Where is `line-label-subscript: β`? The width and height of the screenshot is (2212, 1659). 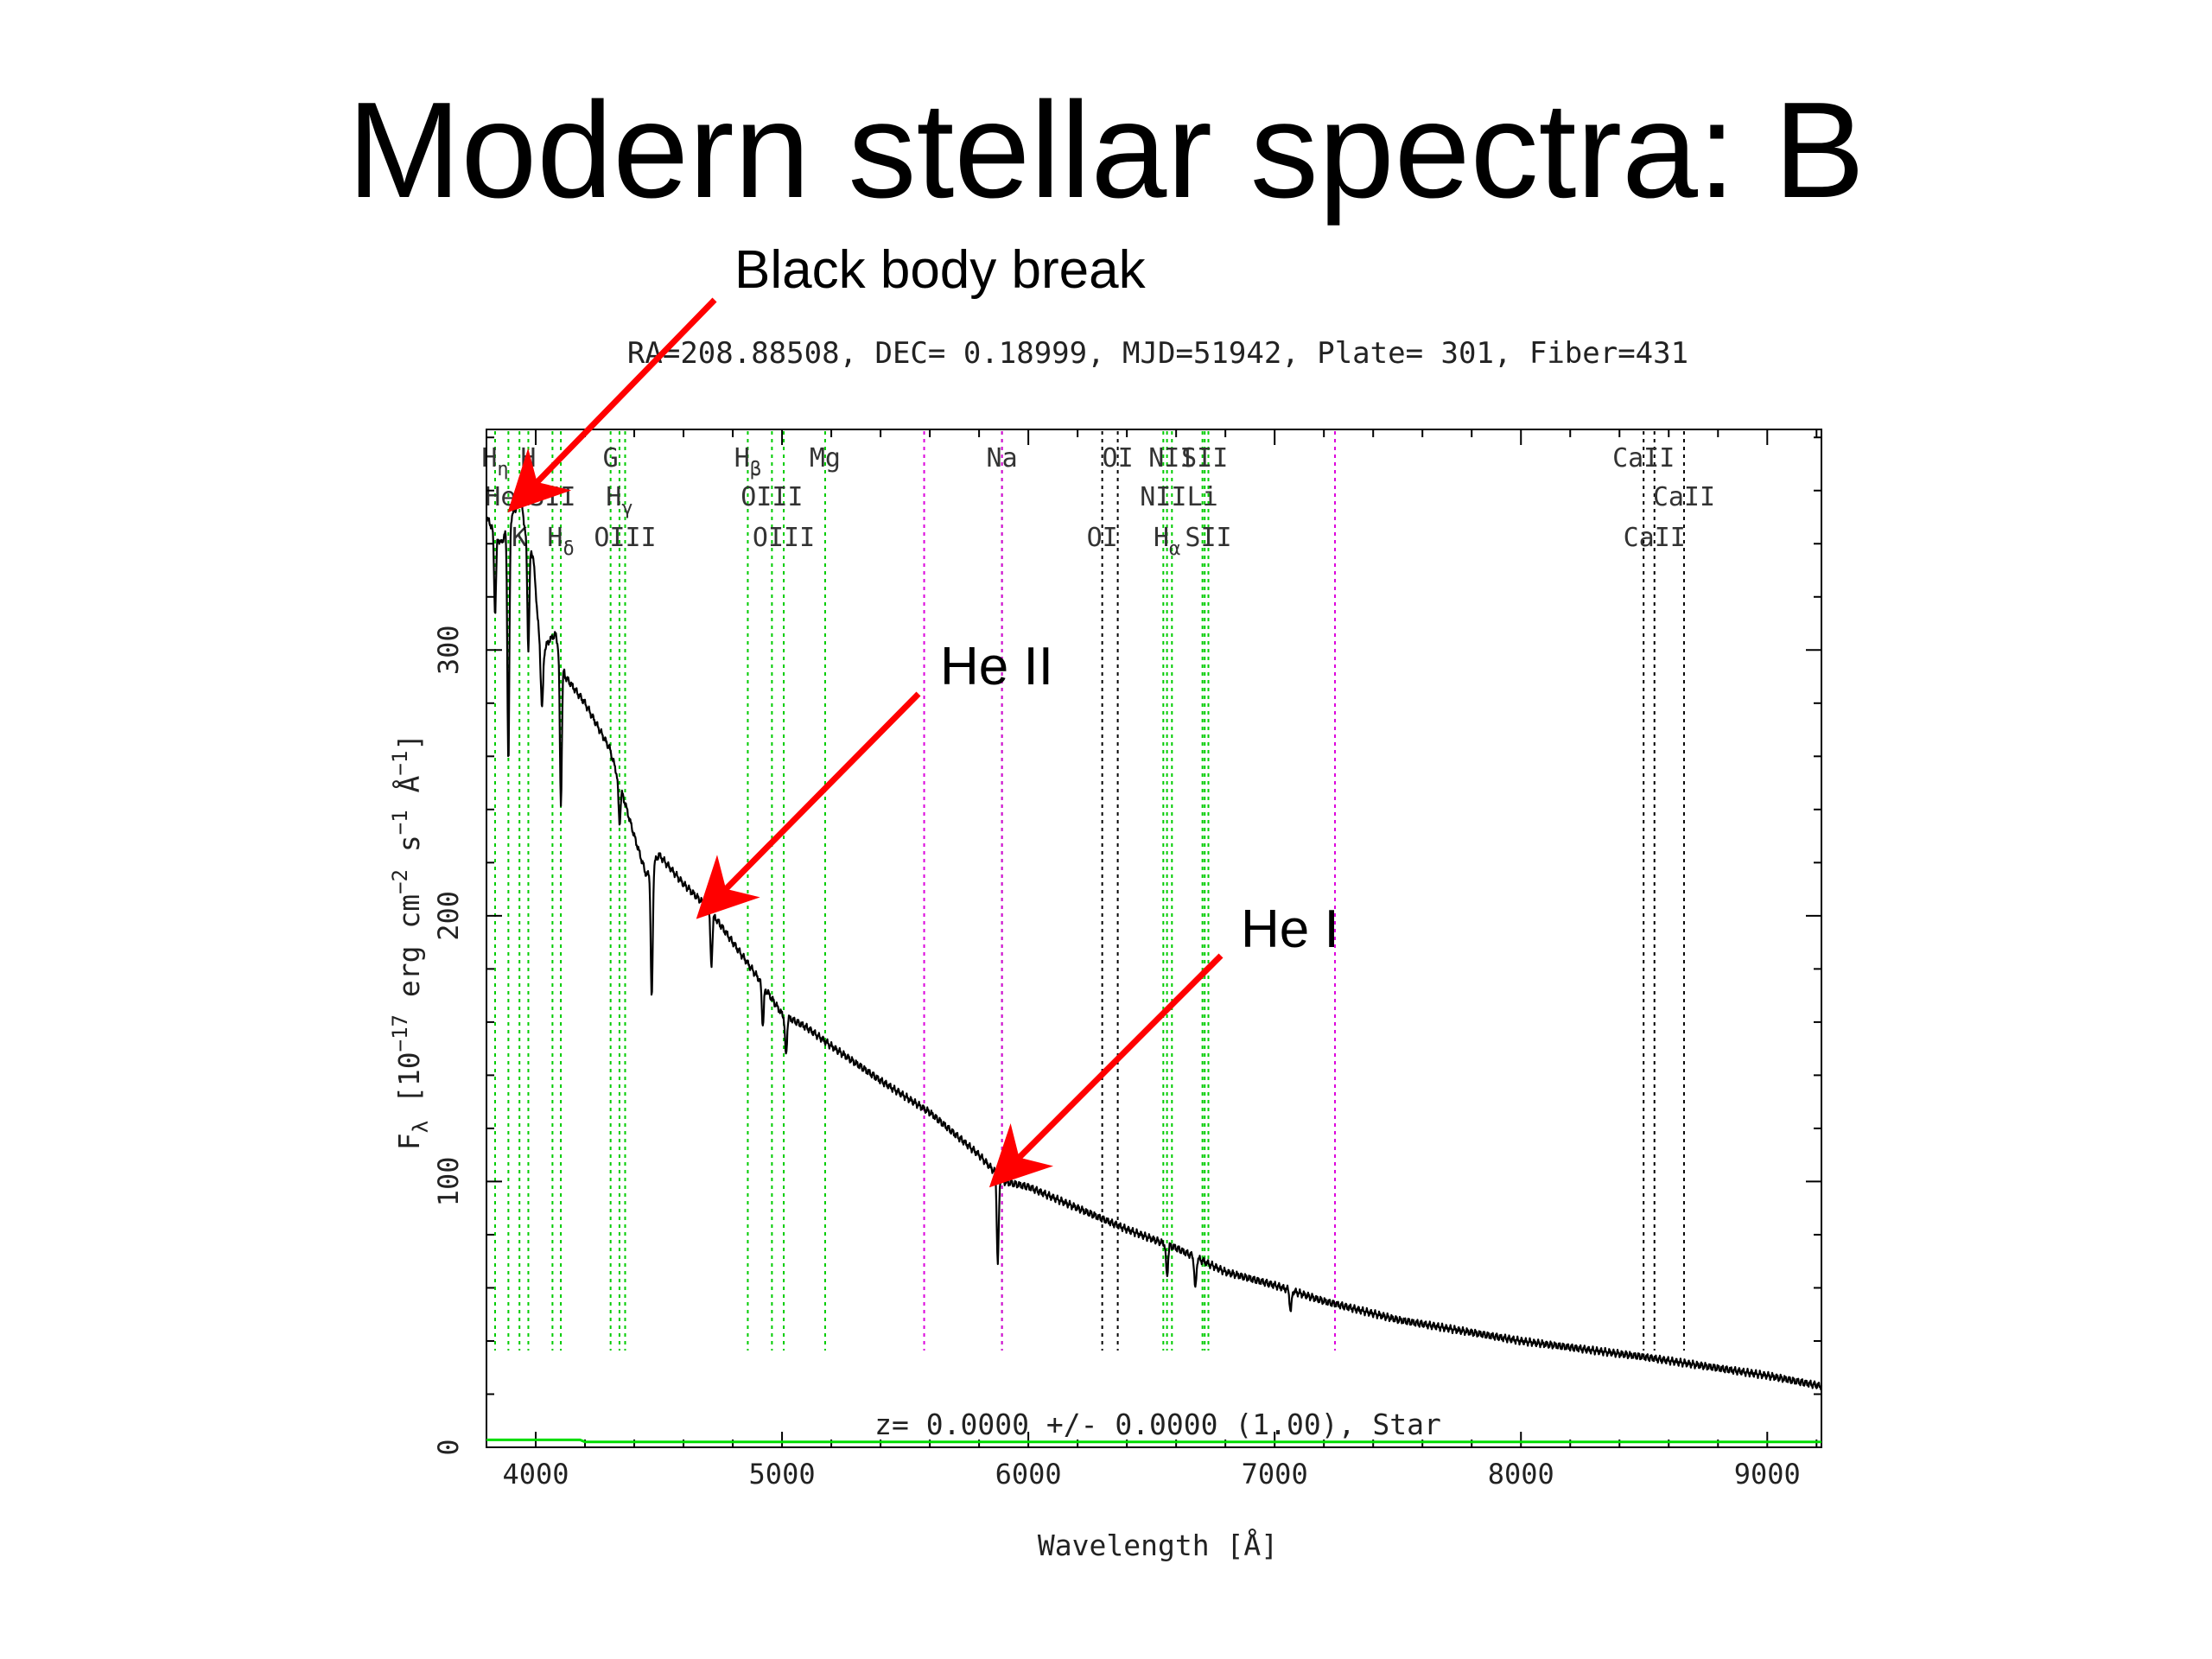
line-label-subscript: β is located at coordinates (755, 469).